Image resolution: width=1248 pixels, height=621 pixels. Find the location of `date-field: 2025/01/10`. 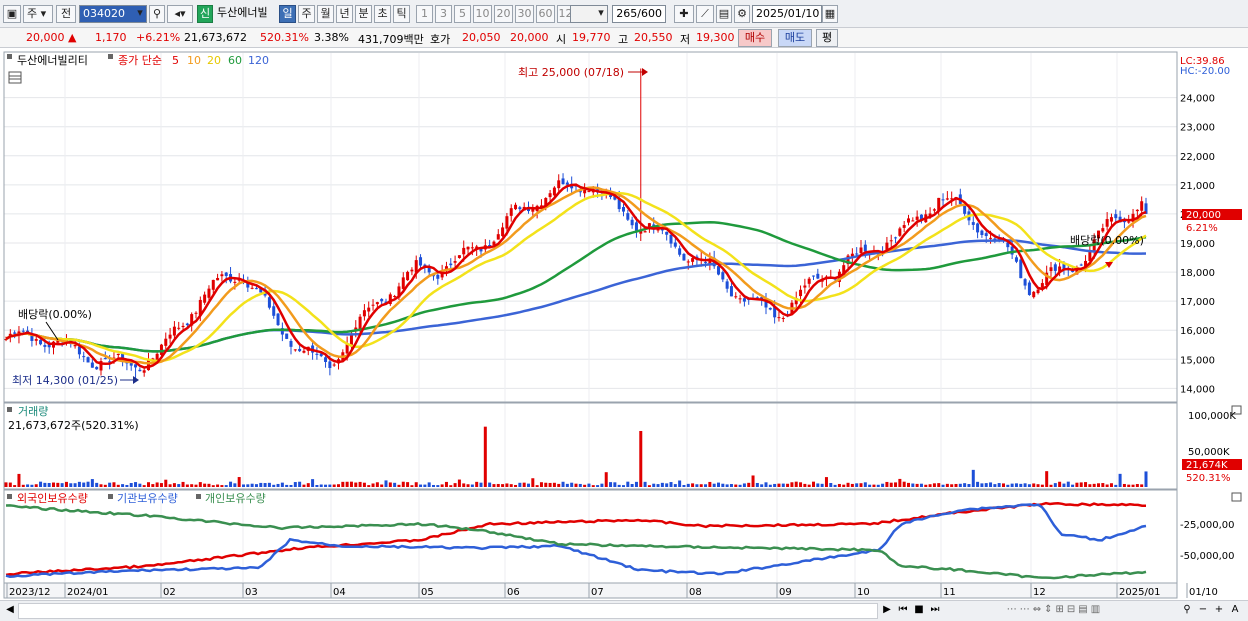

date-field: 2025/01/10 is located at coordinates (787, 14).